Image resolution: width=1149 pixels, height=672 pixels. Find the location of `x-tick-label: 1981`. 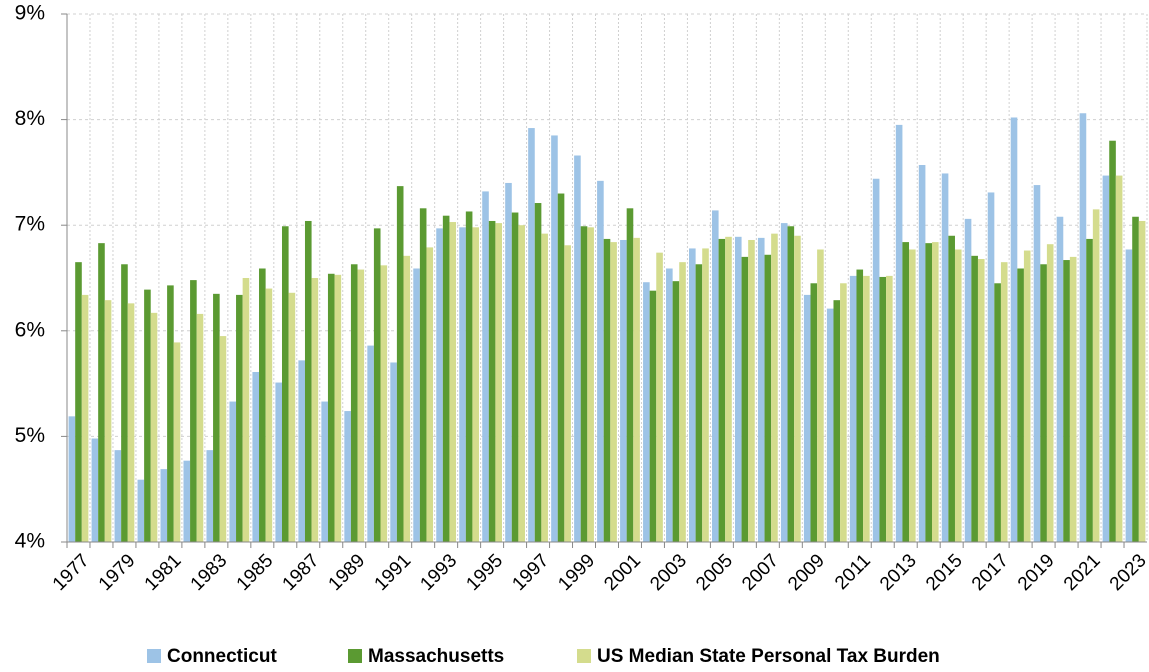

x-tick-label: 1981 is located at coordinates (163, 572).